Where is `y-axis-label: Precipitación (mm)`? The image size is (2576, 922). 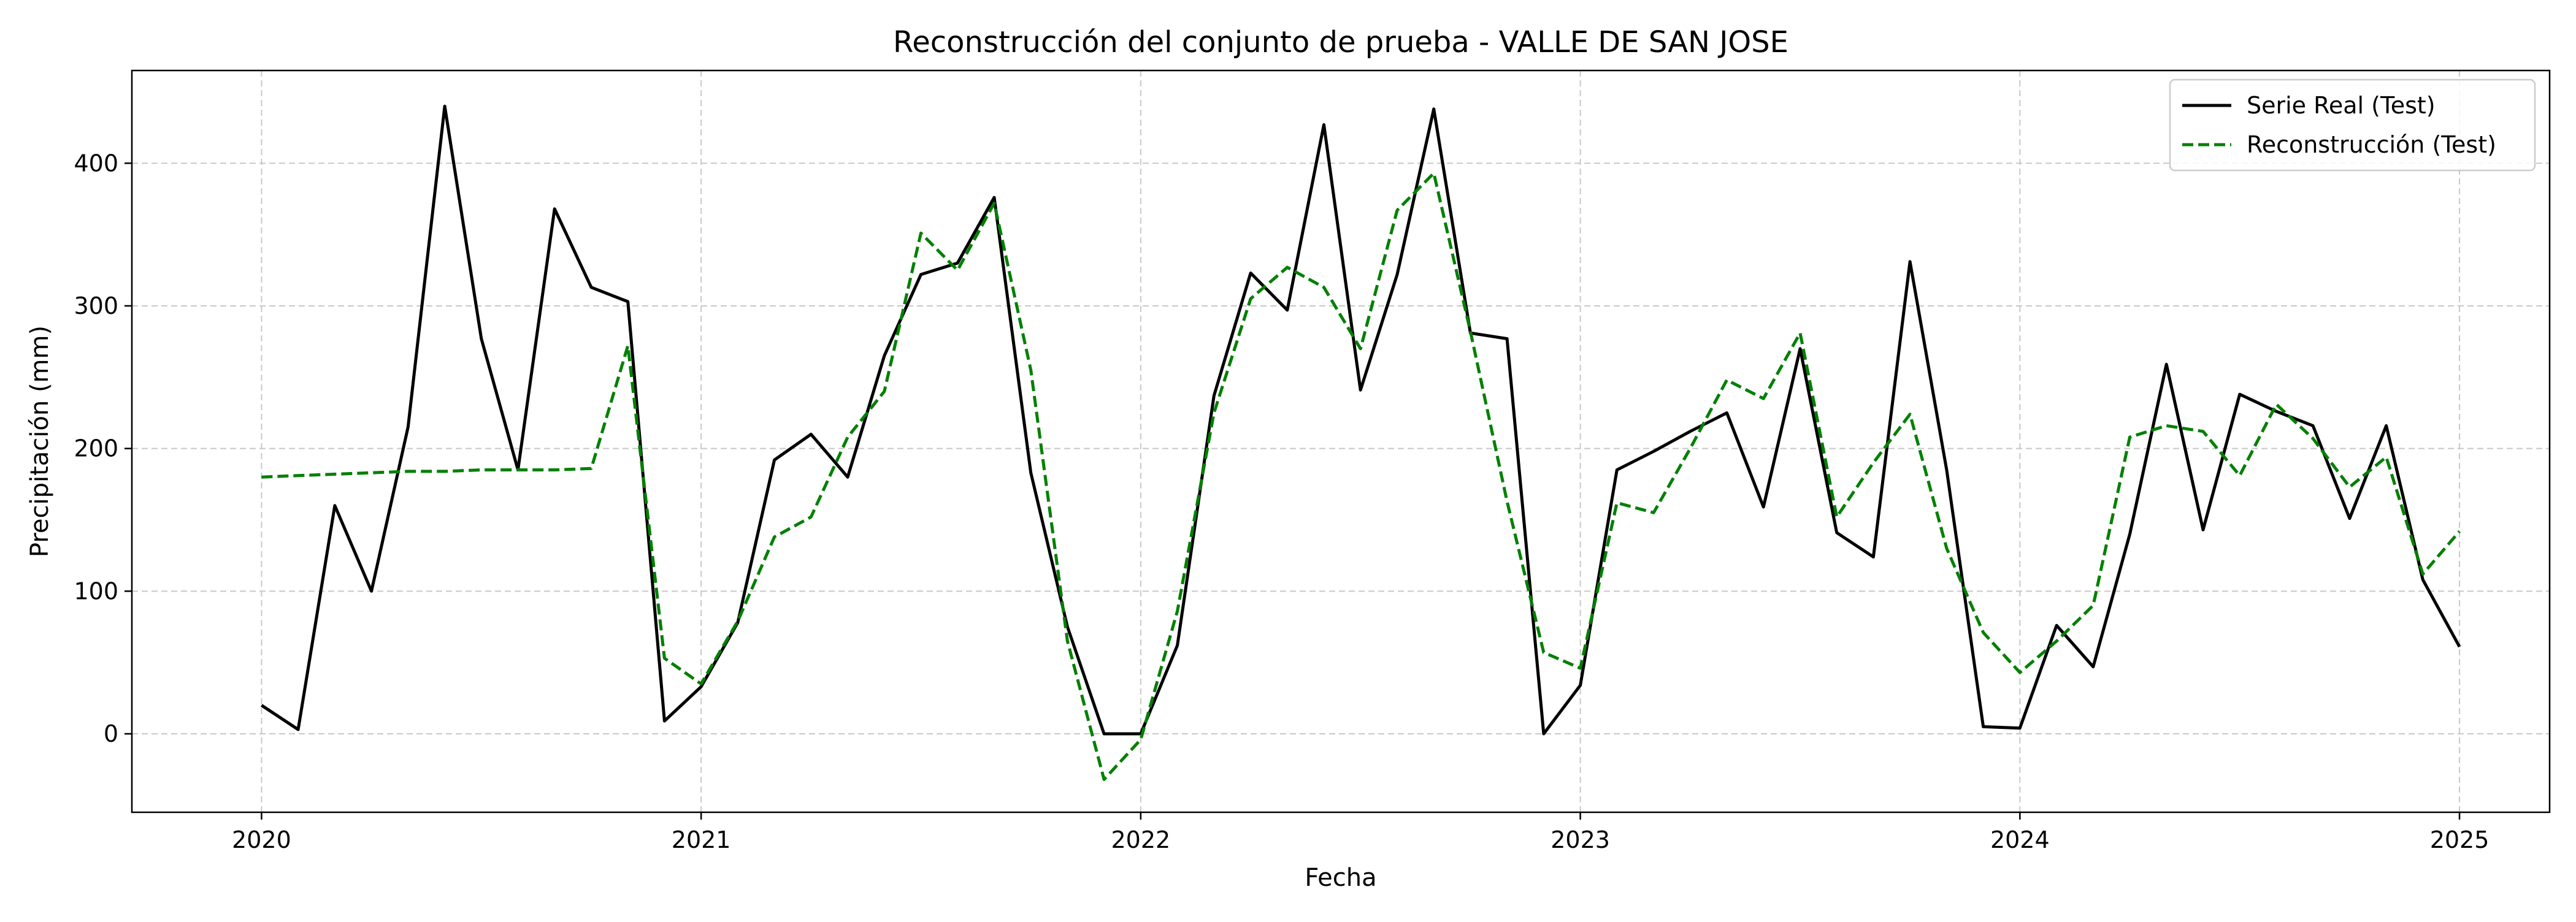
y-axis-label: Precipitación (mm) is located at coordinates (40, 441).